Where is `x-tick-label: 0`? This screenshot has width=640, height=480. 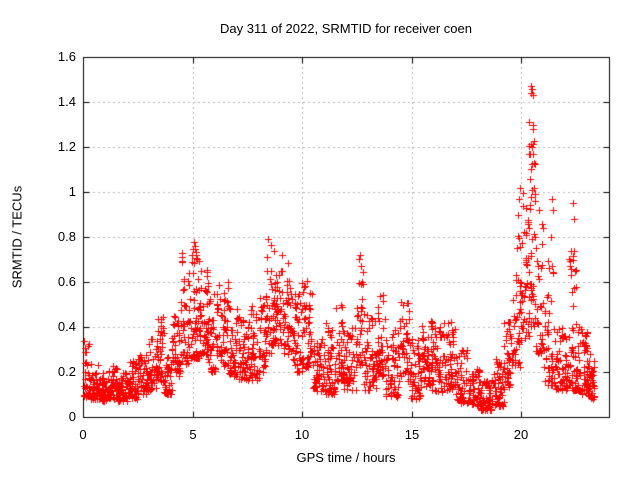
x-tick-label: 0 is located at coordinates (83, 434).